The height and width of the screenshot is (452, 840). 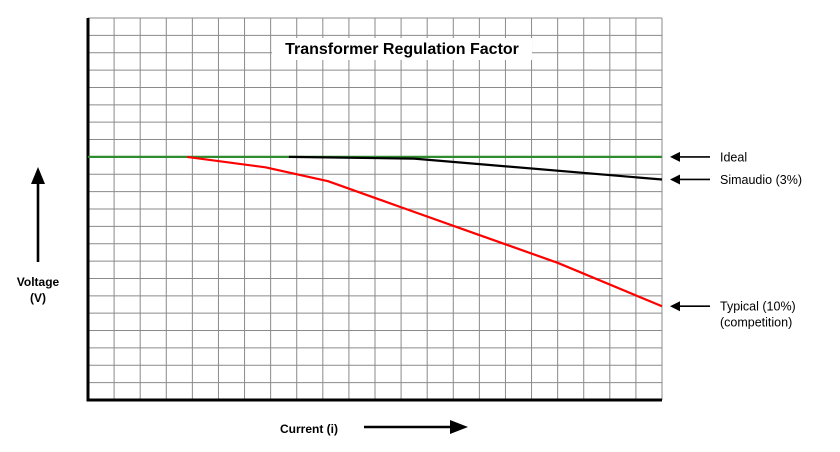 I want to click on y-axis-label: Voltage (V), so click(x=38, y=290).